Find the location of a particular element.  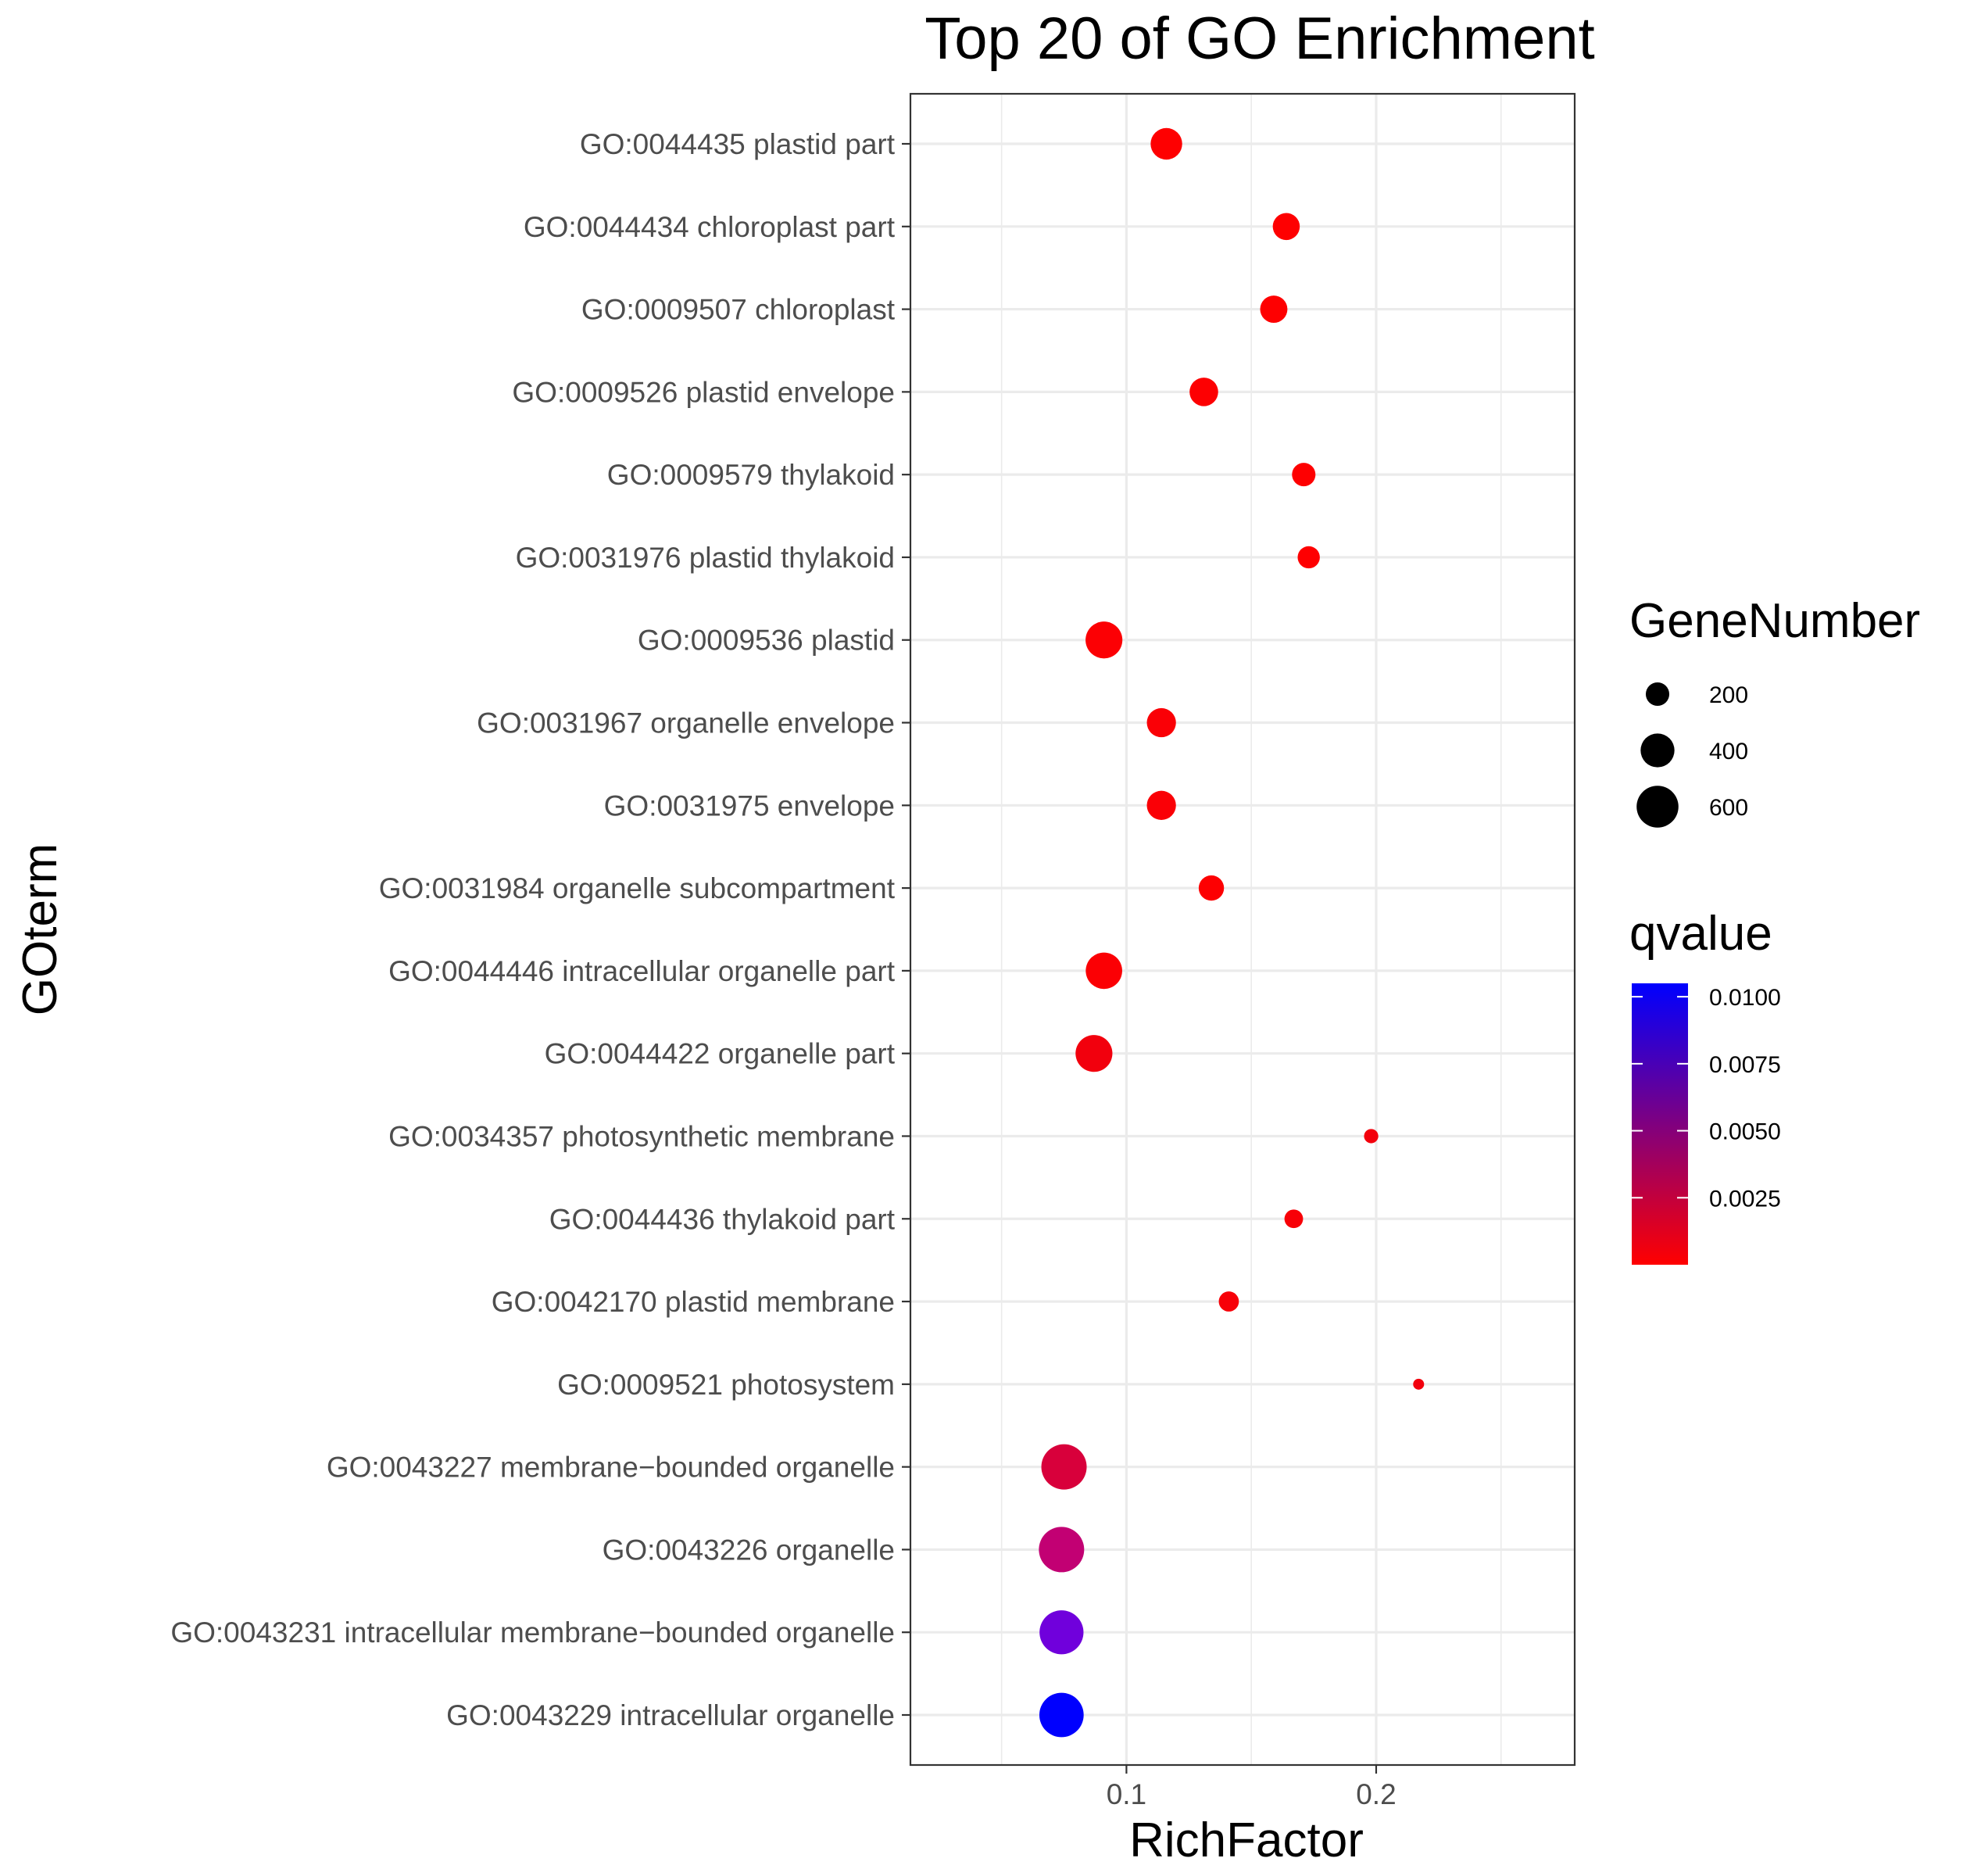

y-axis-title: GOterm is located at coordinates (40, 929).